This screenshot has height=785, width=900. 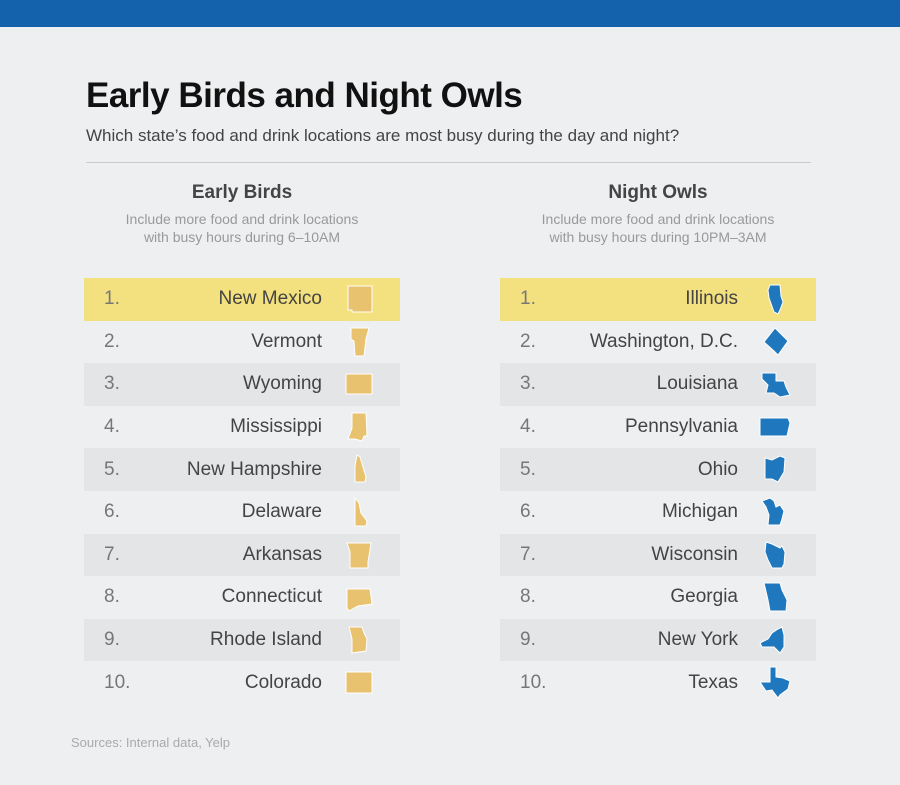 What do you see at coordinates (658, 512) in the screenshot?
I see `list-item: 6. Michigan` at bounding box center [658, 512].